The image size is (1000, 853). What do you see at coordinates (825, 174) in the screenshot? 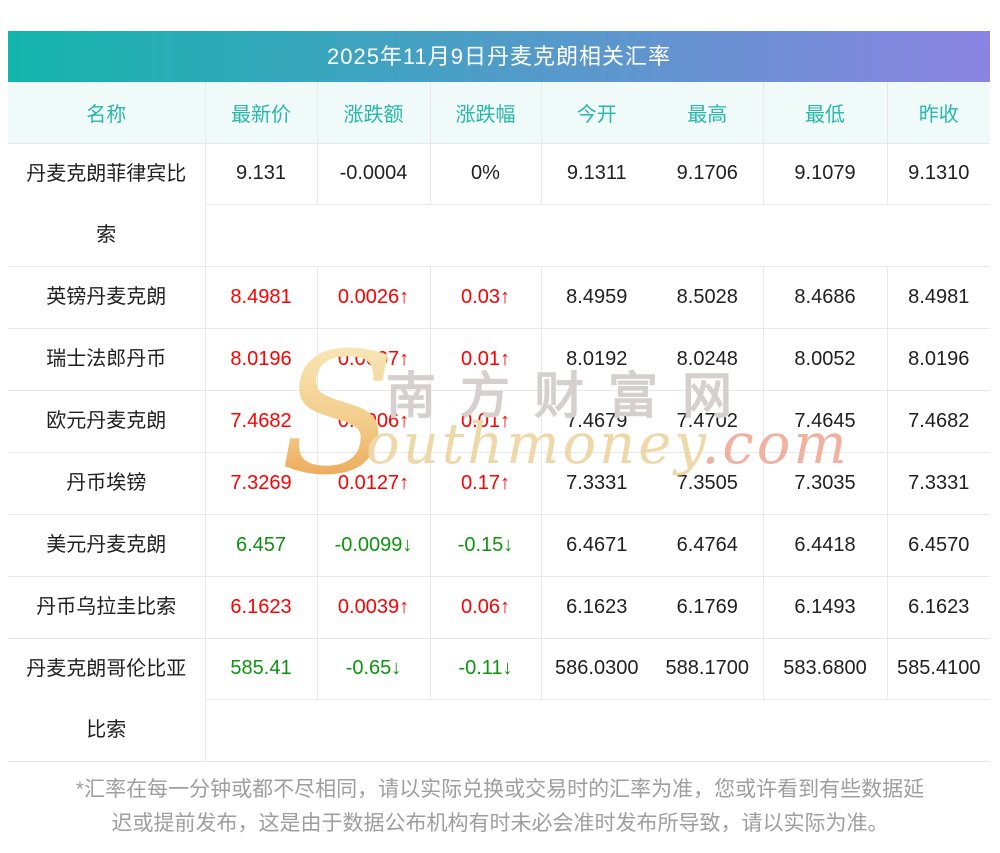
I see `cell-low: 9.1079` at bounding box center [825, 174].